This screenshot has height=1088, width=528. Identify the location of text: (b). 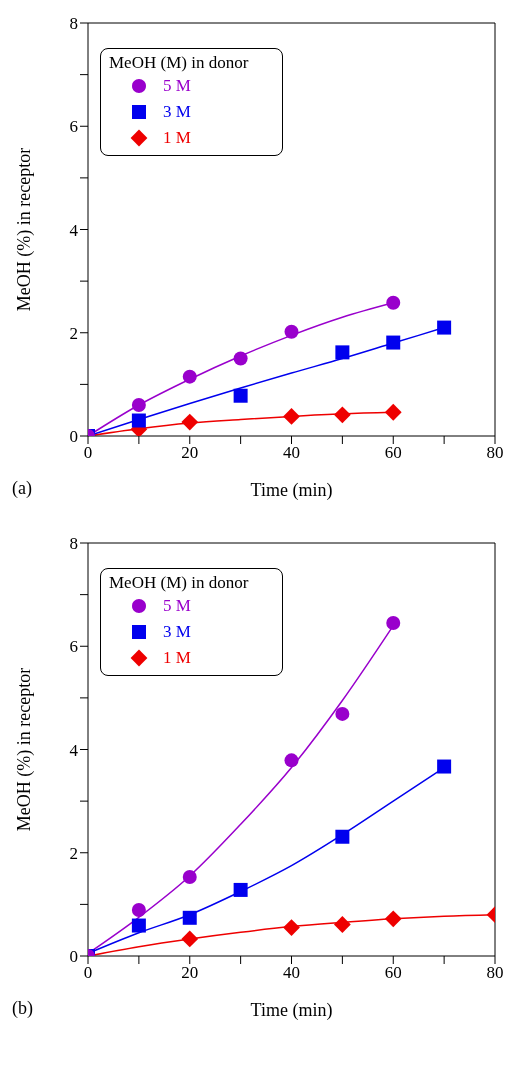
(22, 1008).